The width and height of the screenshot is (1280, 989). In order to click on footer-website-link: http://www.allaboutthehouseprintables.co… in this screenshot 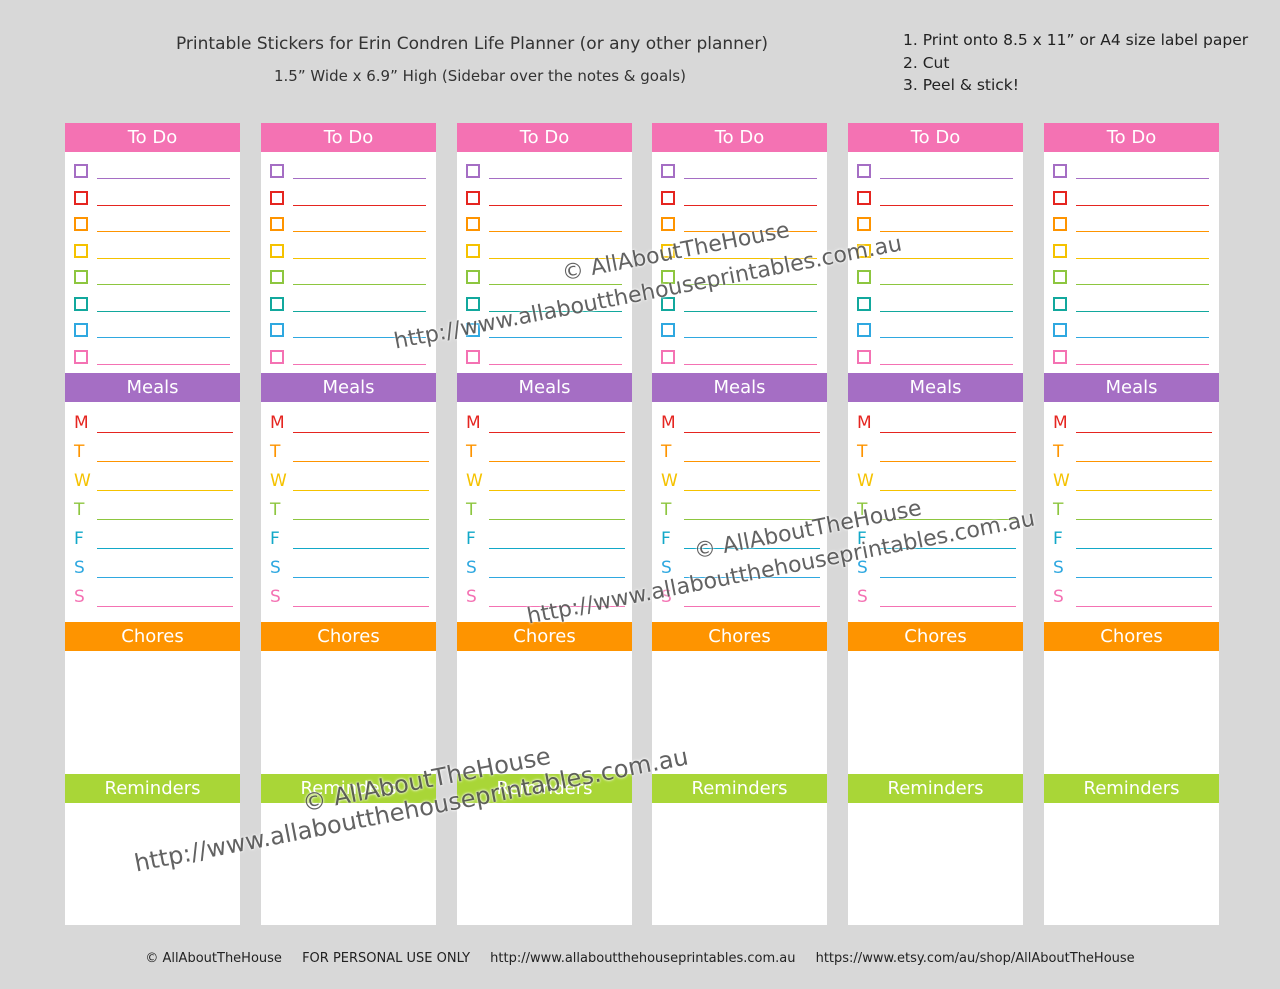, I will do `click(643, 958)`.